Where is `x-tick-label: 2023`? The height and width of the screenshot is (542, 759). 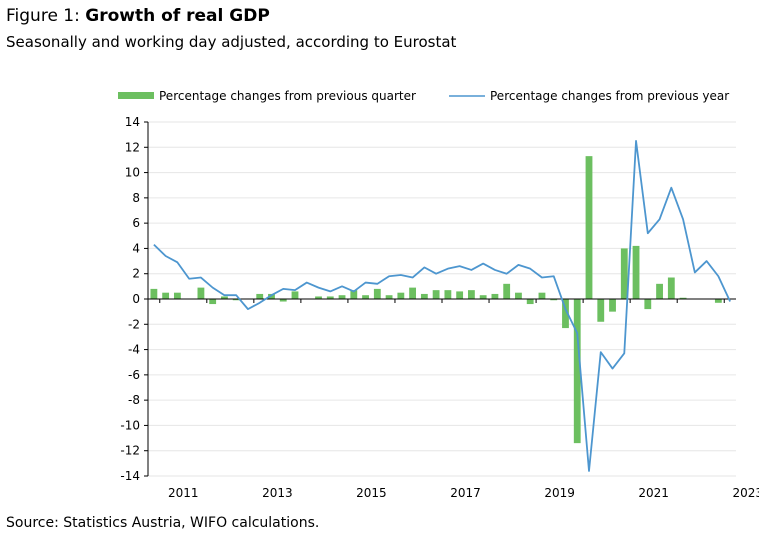 x-tick-label: 2023 is located at coordinates (745, 493).